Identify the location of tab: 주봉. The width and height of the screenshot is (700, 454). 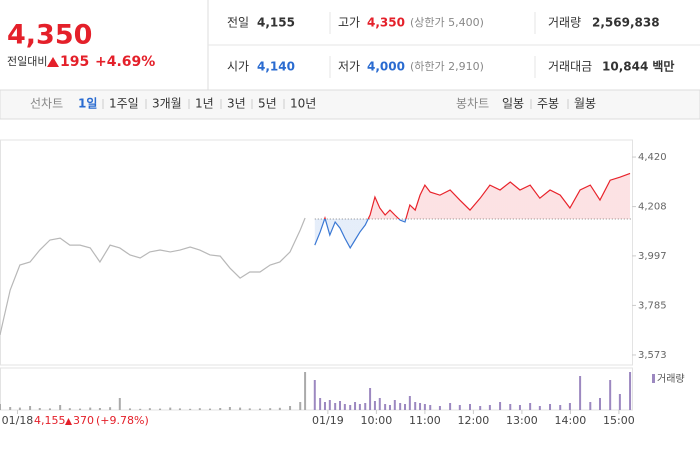
(548, 104).